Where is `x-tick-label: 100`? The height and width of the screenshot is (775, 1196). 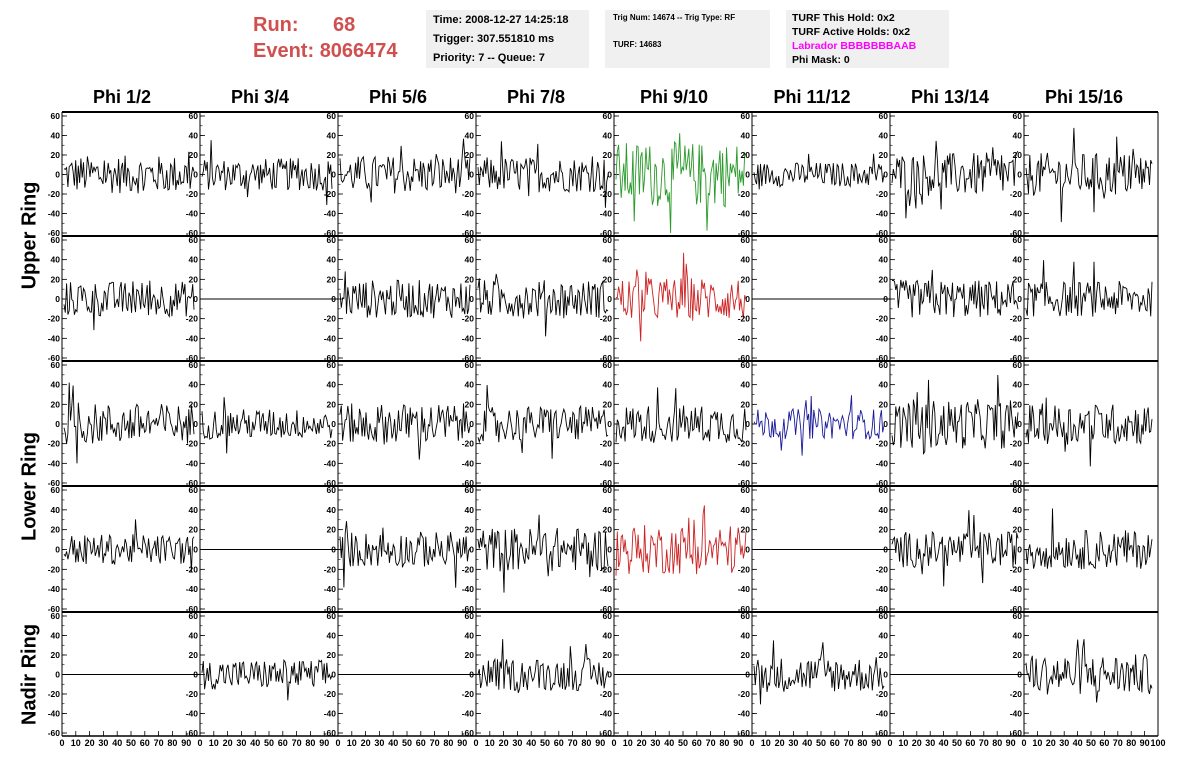 x-tick-label: 100 is located at coordinates (1157, 743).